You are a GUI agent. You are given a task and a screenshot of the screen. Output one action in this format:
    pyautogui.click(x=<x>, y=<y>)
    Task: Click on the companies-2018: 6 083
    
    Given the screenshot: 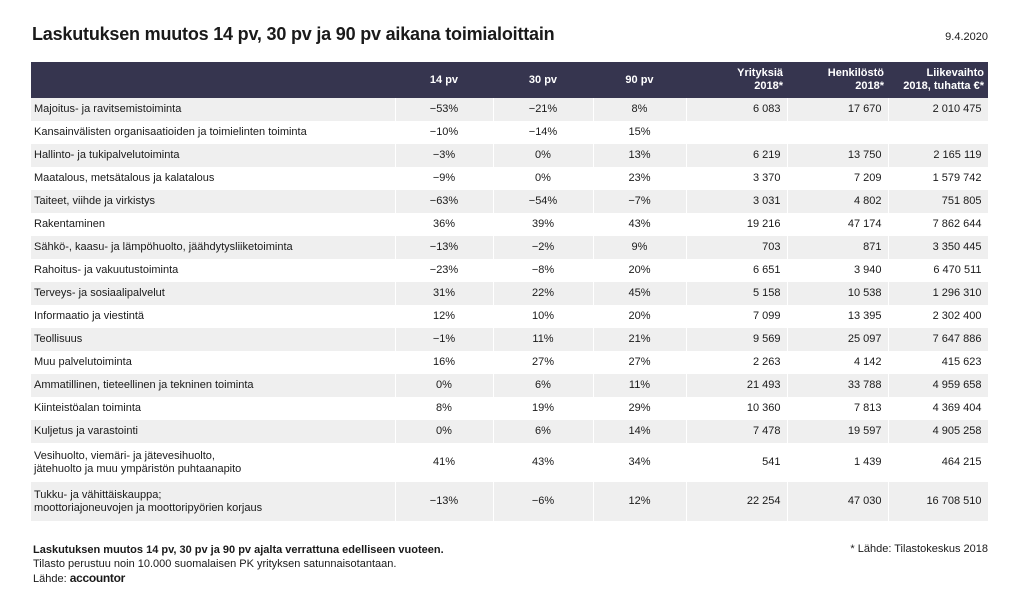 What is the action you would take?
    pyautogui.click(x=737, y=109)
    